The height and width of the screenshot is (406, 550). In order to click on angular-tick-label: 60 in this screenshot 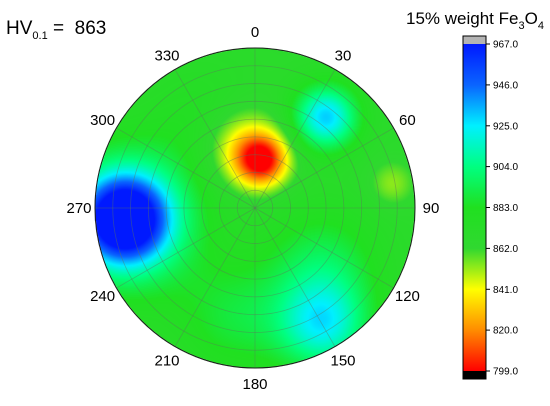, I will do `click(407, 120)`.